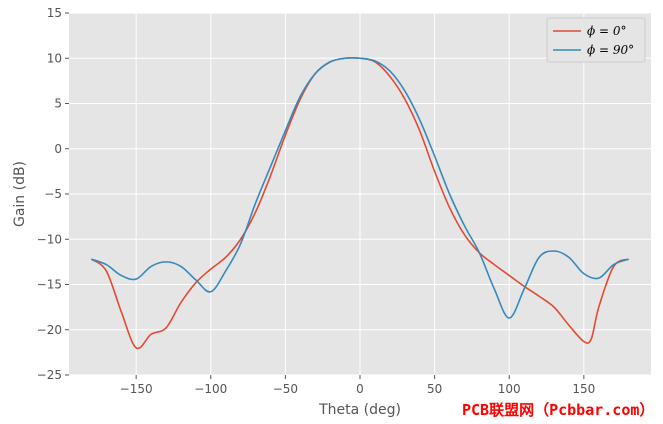  What do you see at coordinates (285, 389) in the screenshot?
I see `x-tick-label: −50` at bounding box center [285, 389].